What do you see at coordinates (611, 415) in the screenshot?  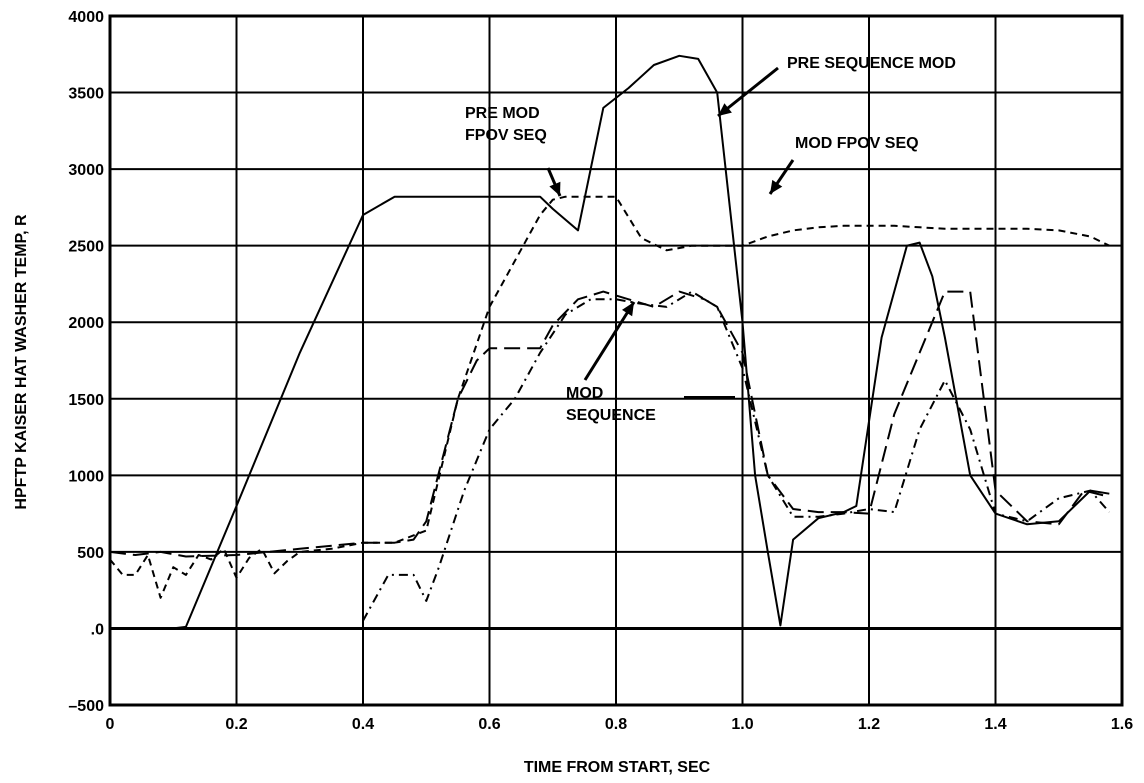 I see `annotation-mod-sequence-line2: SEQUENCE` at bounding box center [611, 415].